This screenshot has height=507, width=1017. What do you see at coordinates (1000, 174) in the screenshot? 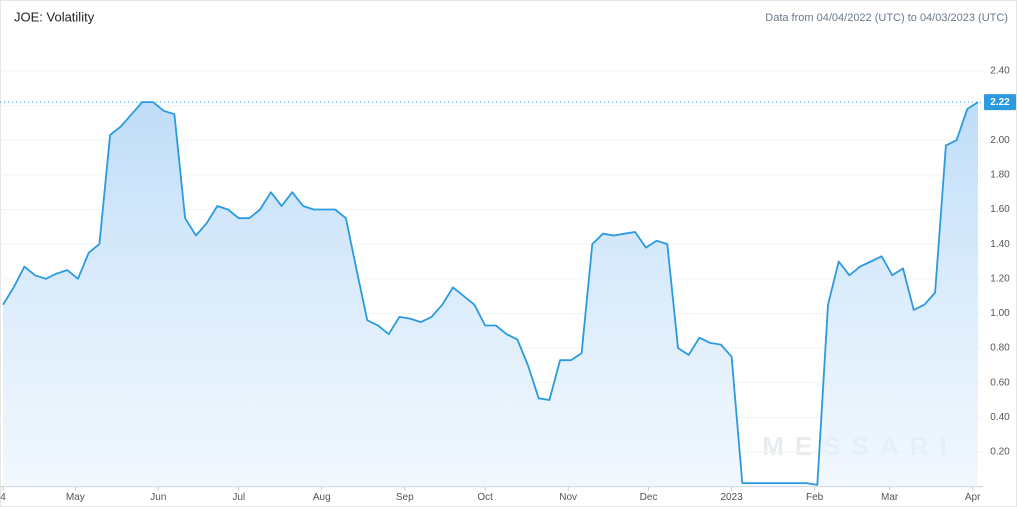
I see `y-tick-label: 1.80` at bounding box center [1000, 174].